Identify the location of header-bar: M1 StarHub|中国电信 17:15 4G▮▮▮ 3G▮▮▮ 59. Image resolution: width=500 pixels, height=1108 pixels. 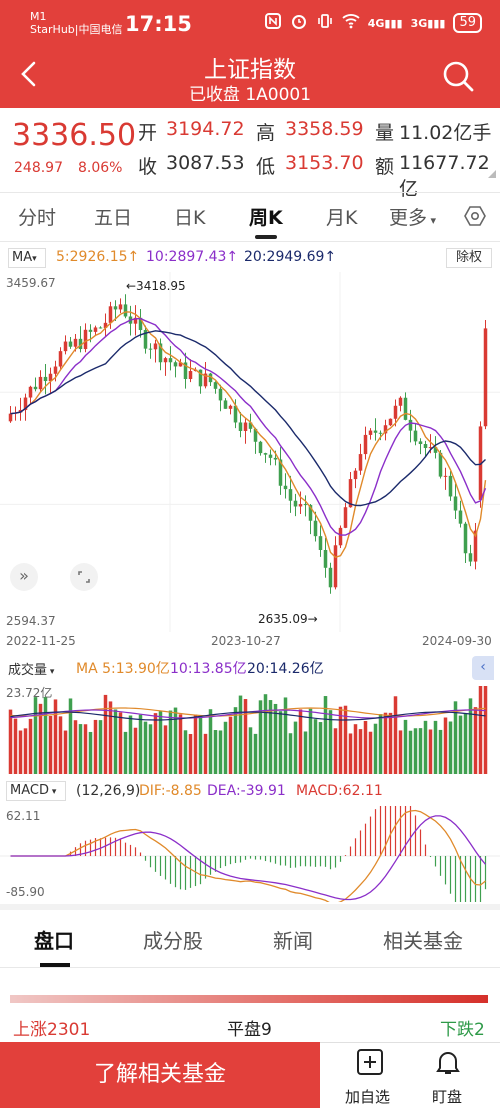
(250, 54).